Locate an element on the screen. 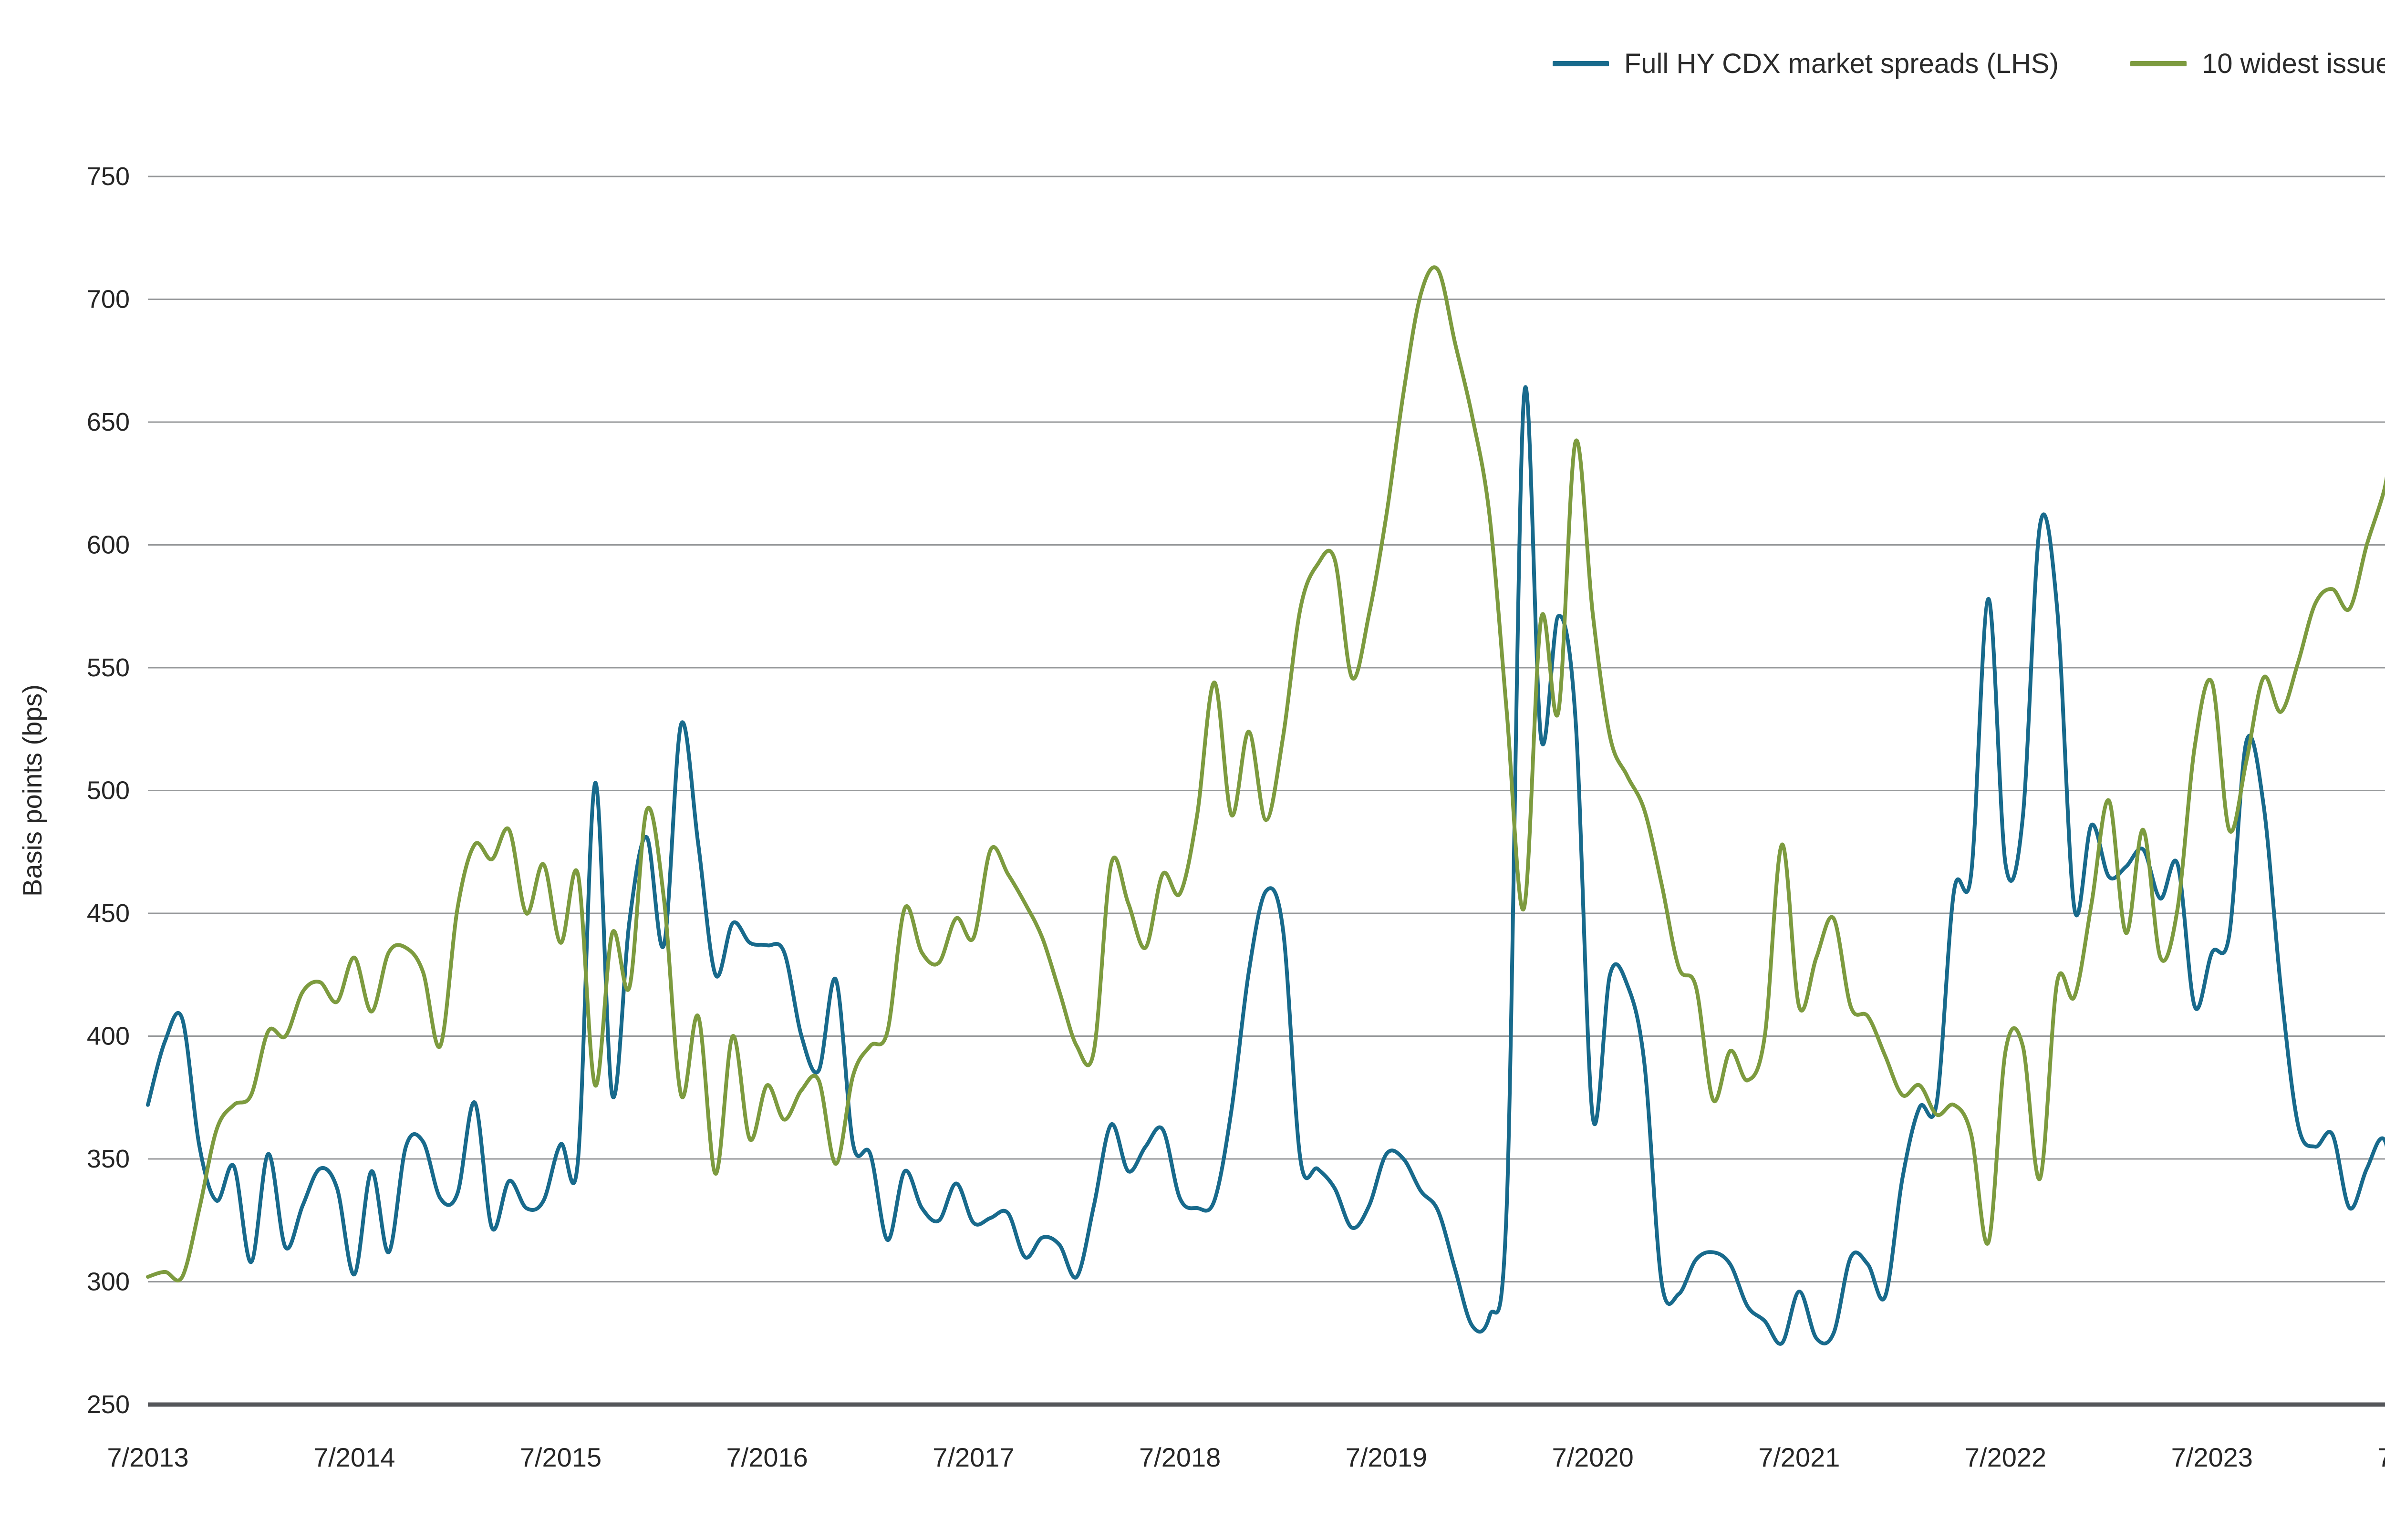 This screenshot has height=1540, width=2385. green-line-swatch-icon is located at coordinates (2159, 64).